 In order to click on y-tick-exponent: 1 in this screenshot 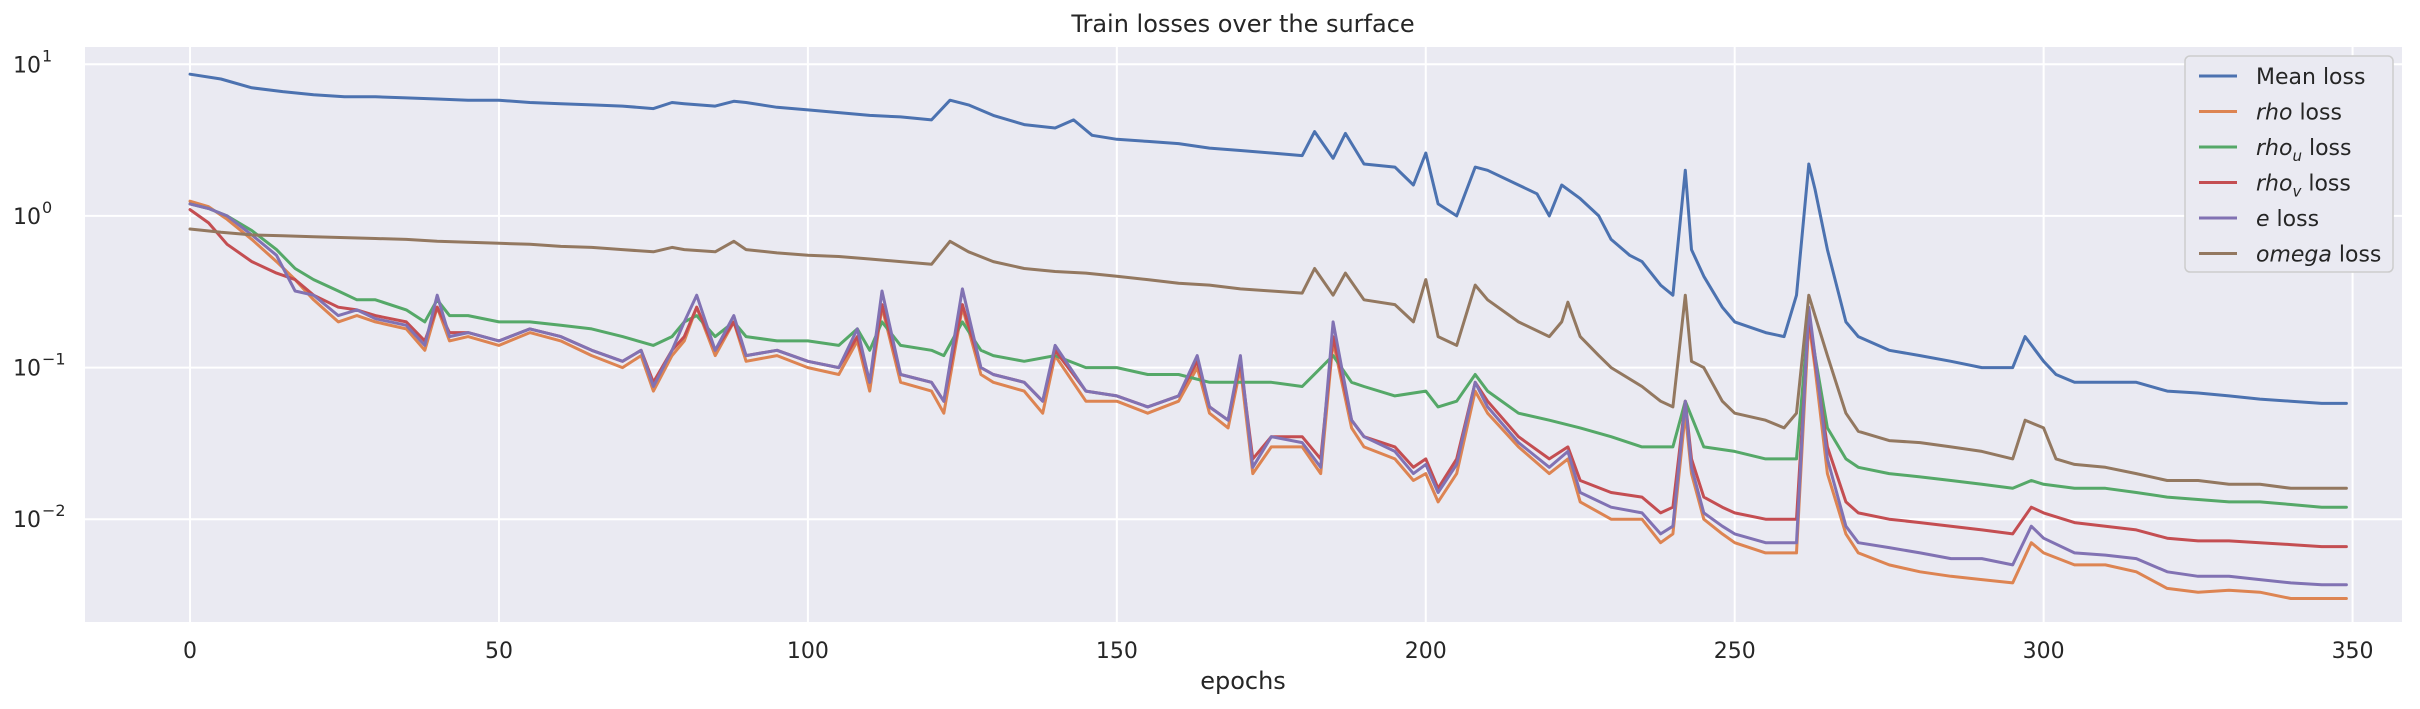, I will do `click(47, 55)`.